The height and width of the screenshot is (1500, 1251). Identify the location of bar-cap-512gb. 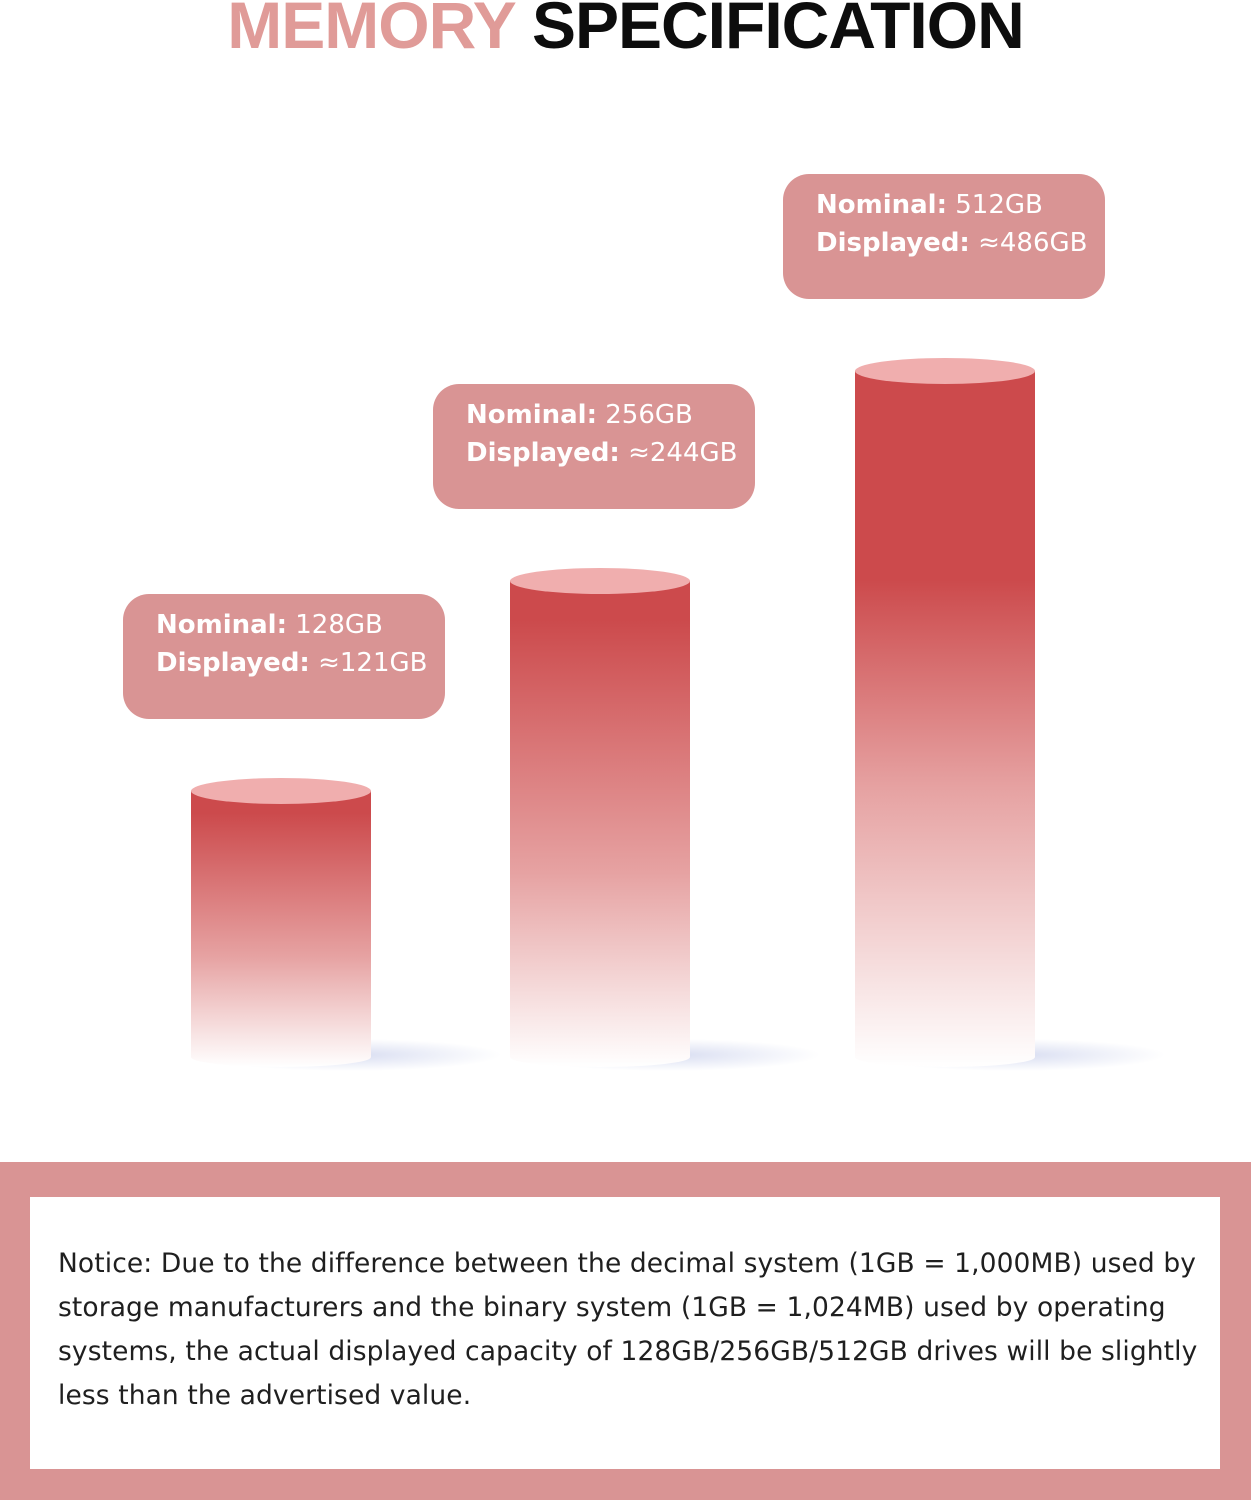
(945, 371).